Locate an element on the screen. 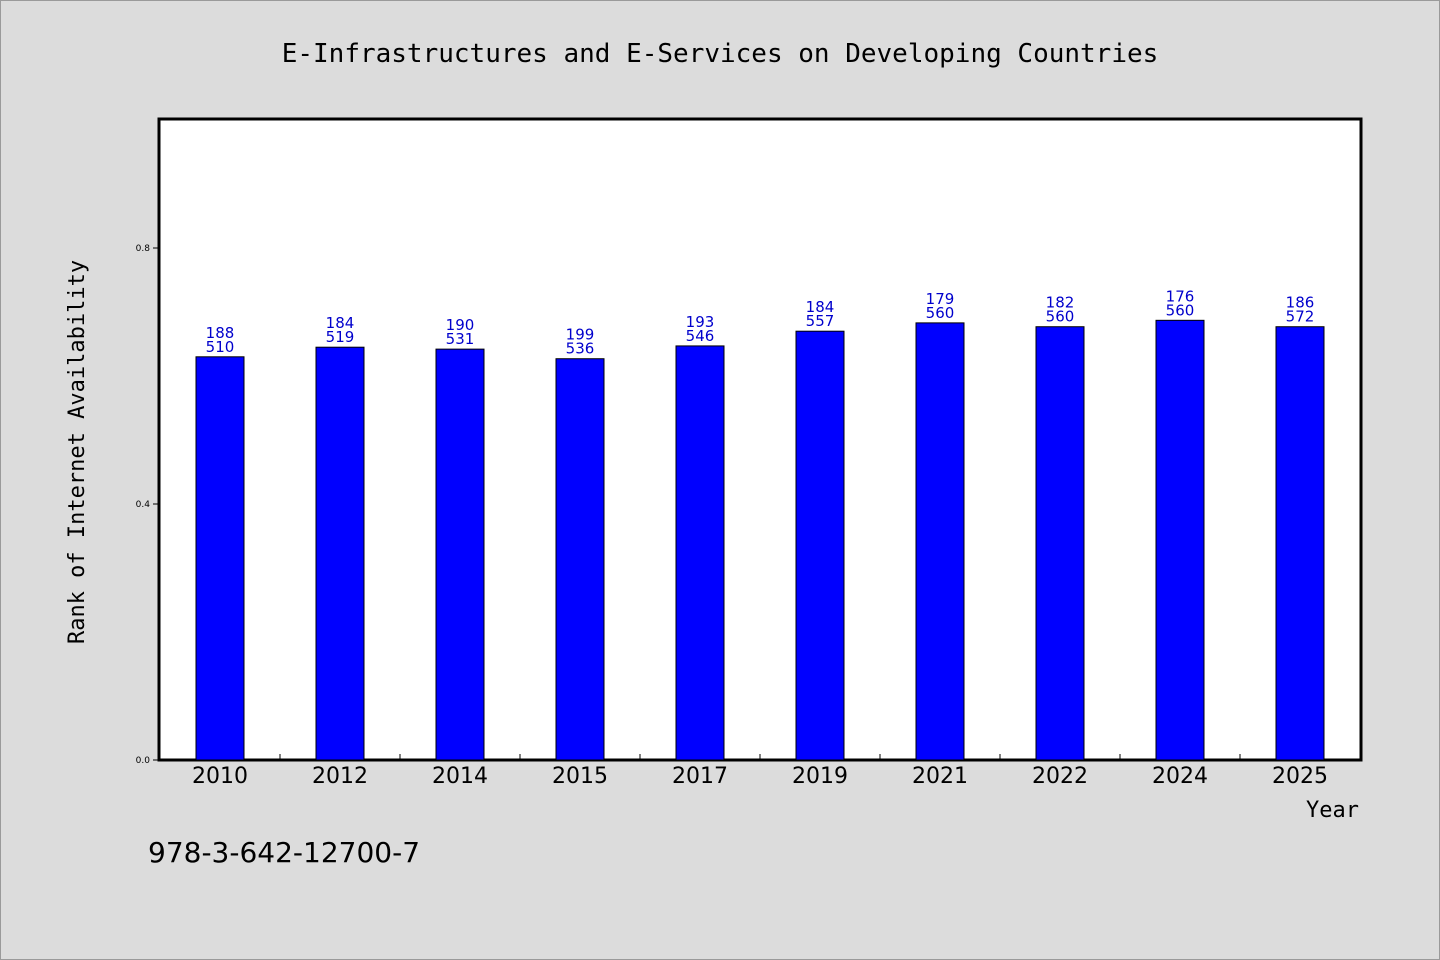 This screenshot has height=960, width=1440. x-axis-ticks: 2010 2012 2014 2015 2017 2019 2021 2022 2024 2025 is located at coordinates (760, 771).